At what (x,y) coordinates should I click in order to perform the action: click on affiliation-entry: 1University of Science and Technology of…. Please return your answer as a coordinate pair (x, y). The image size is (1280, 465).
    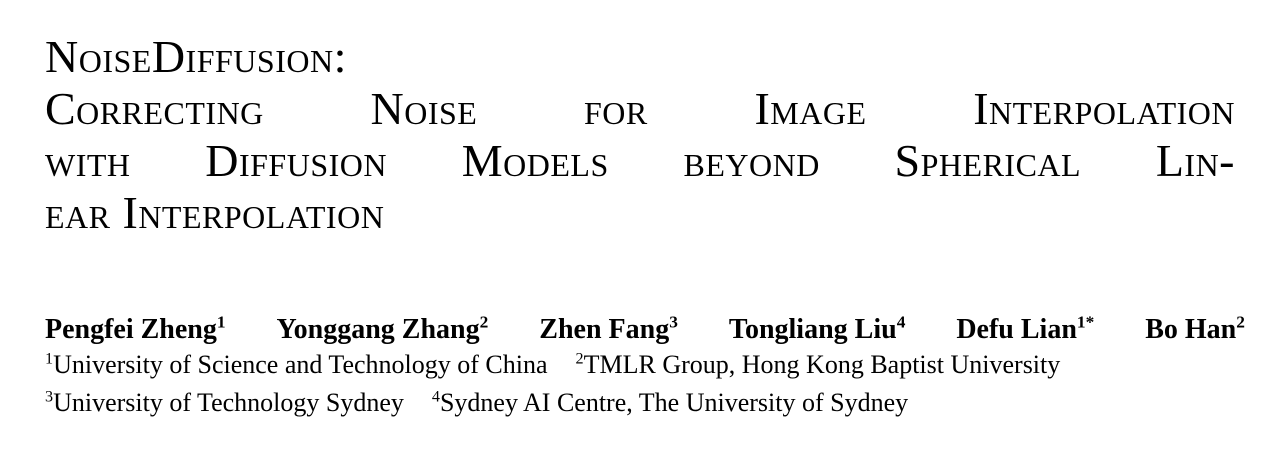
    Looking at the image, I should click on (296, 364).